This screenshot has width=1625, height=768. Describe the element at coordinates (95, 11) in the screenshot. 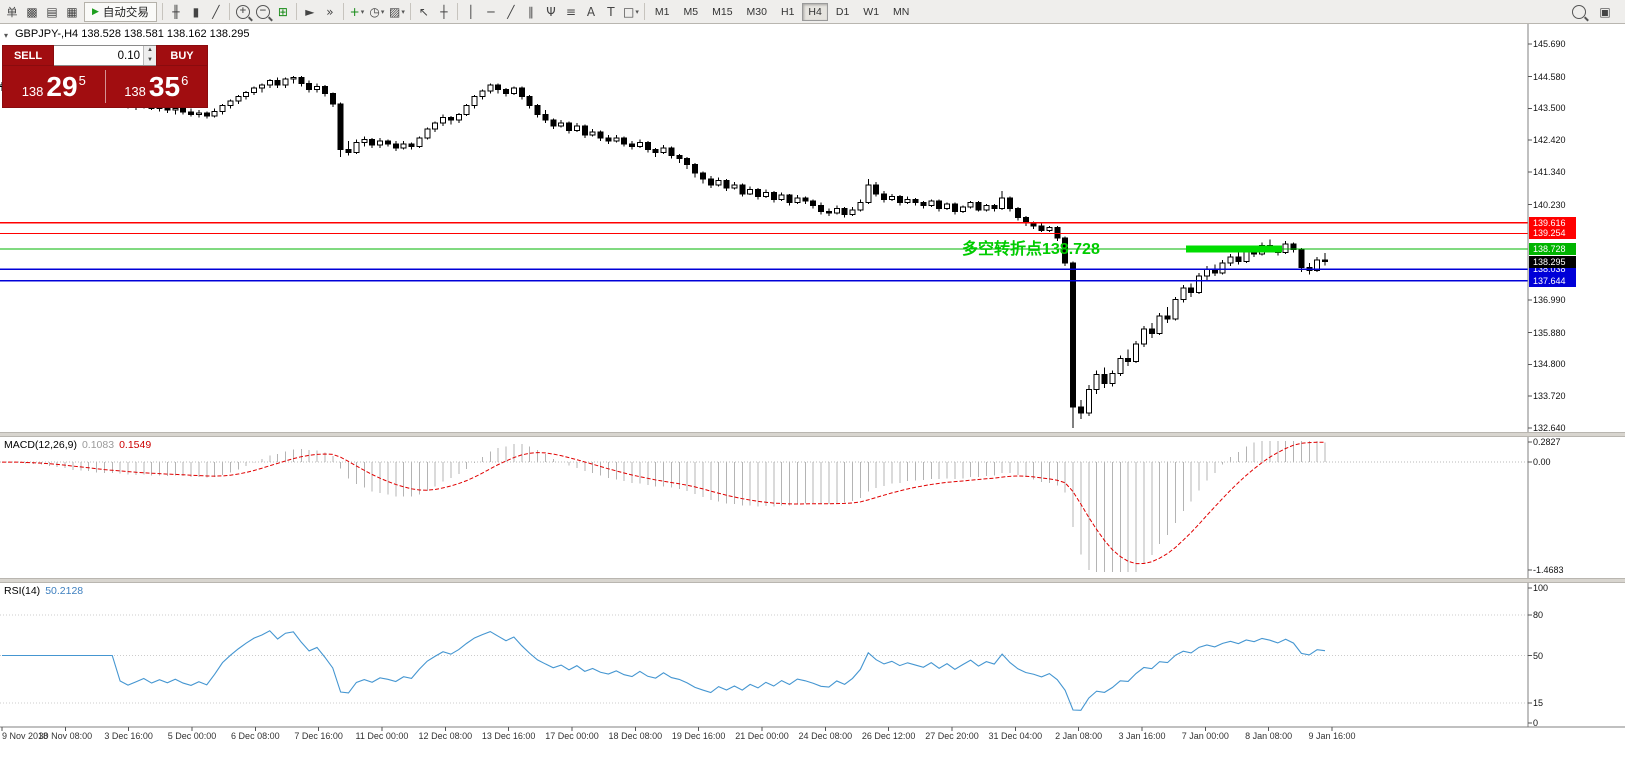

I see `autotrade-play-icon: ▶` at that location.